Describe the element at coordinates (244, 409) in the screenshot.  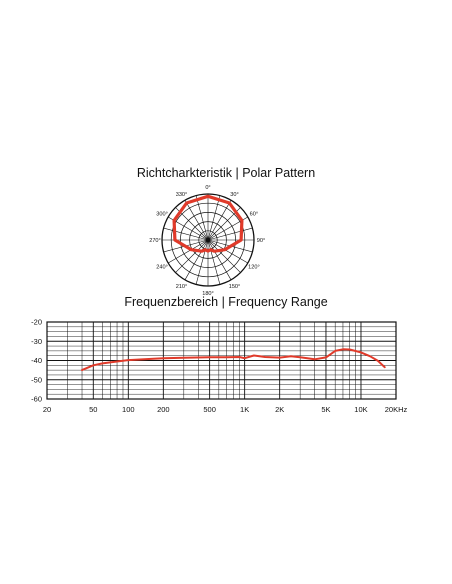
I see `freq-x-tick-label: 1K` at that location.